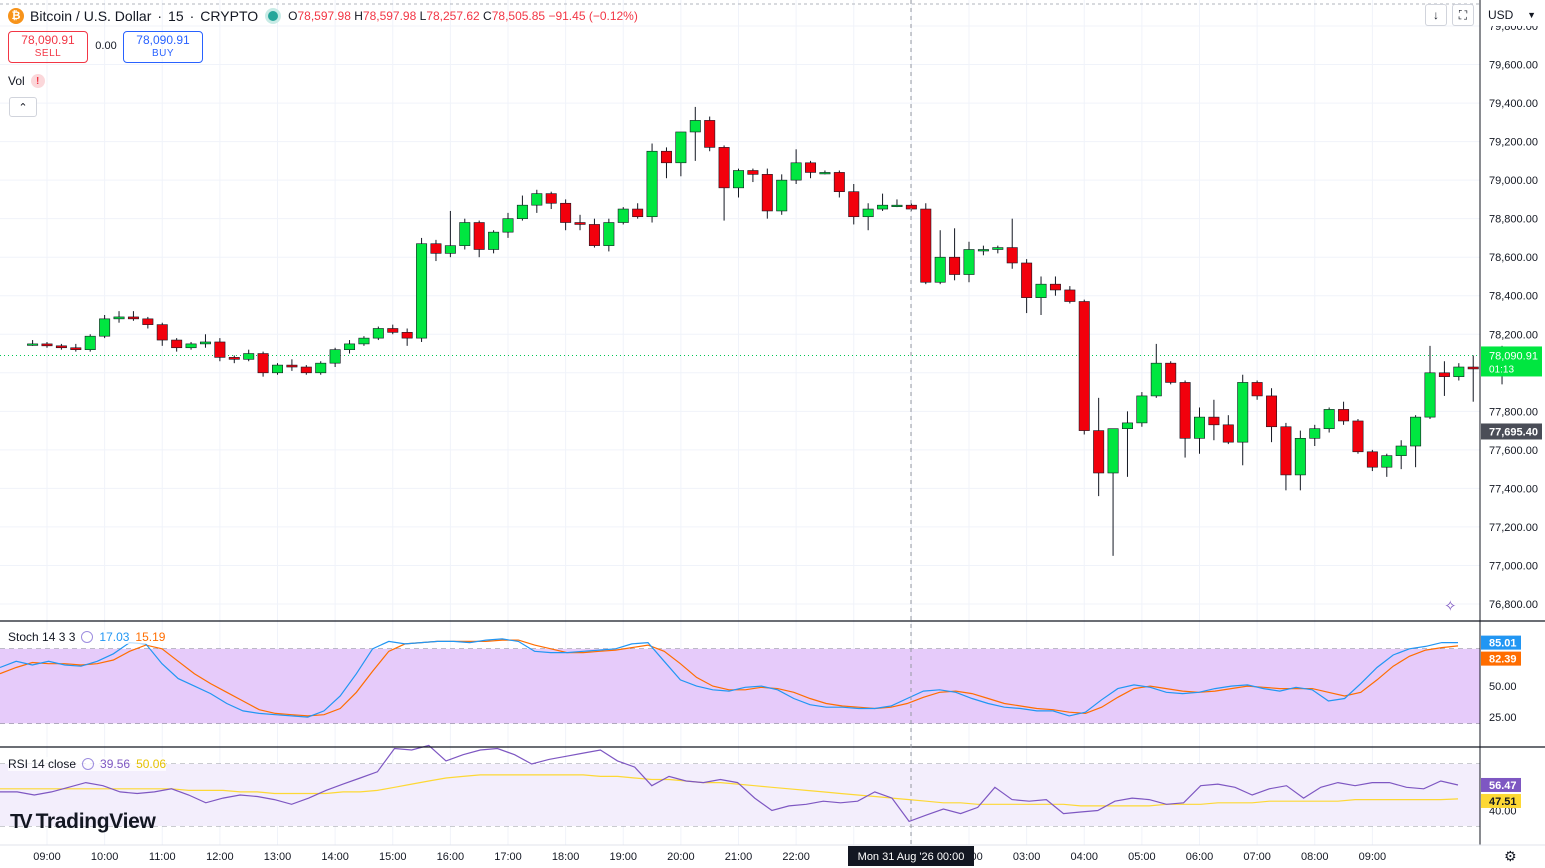 The image size is (1545, 868). I want to click on chevron-up-icon: ⌃, so click(23, 107).